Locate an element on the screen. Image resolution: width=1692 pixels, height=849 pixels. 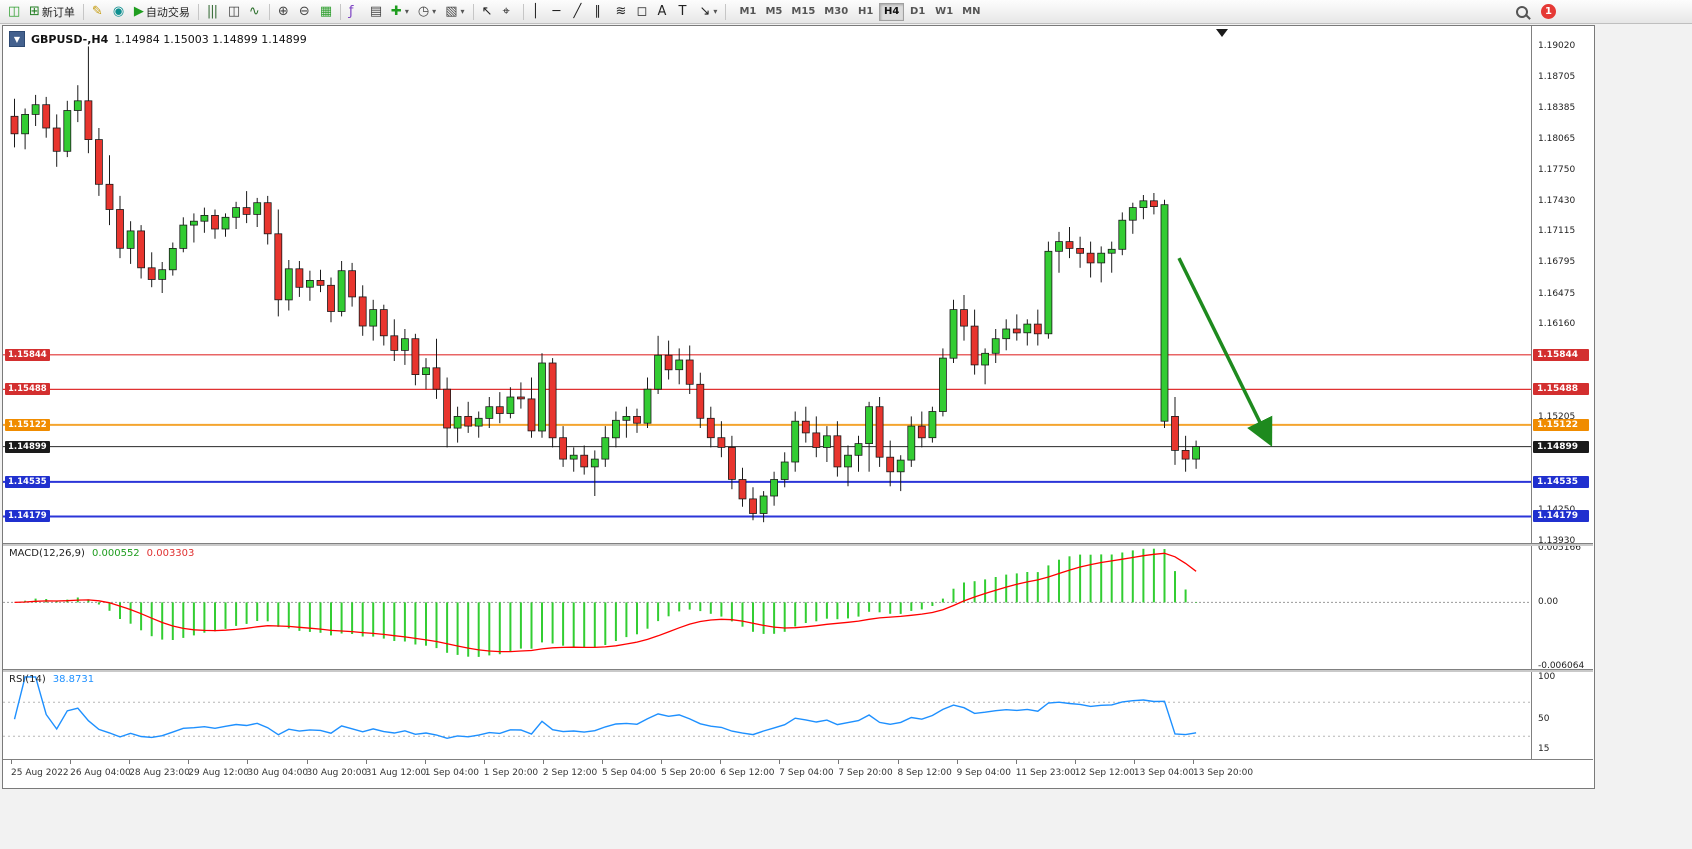
timeframe-m1-button: M1 is located at coordinates (747, 12).